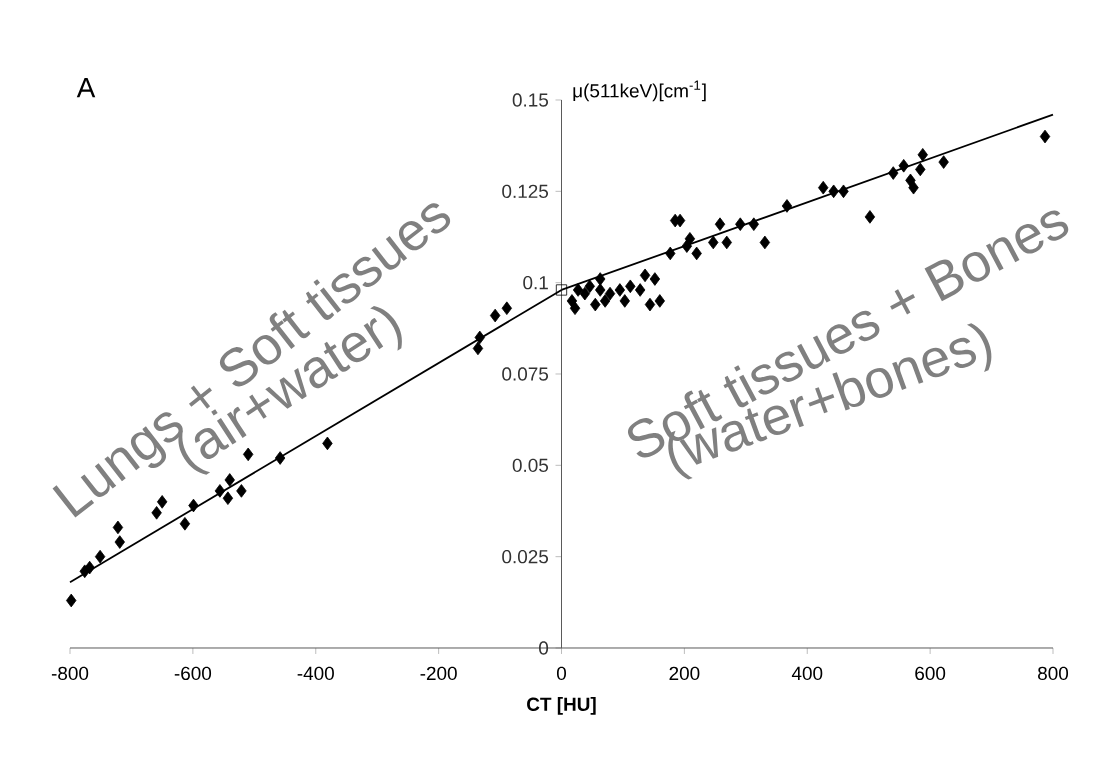 The image size is (1094, 781). Describe the element at coordinates (639, 91) in the screenshot. I see `y-axis-title: μ(511keV)[cm$^{-1}$]` at that location.